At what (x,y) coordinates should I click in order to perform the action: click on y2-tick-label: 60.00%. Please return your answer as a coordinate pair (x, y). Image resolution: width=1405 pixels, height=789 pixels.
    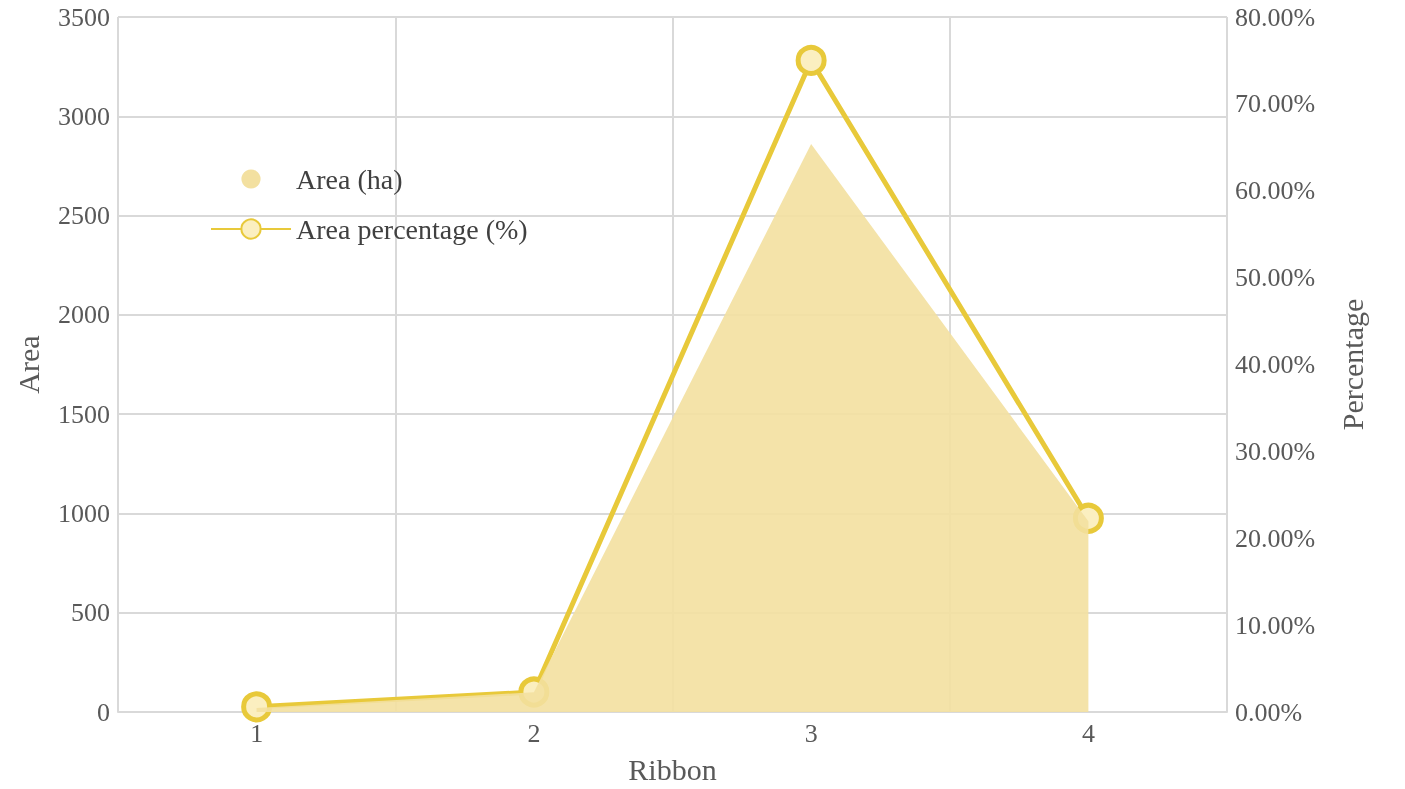
    Looking at the image, I should click on (1275, 191).